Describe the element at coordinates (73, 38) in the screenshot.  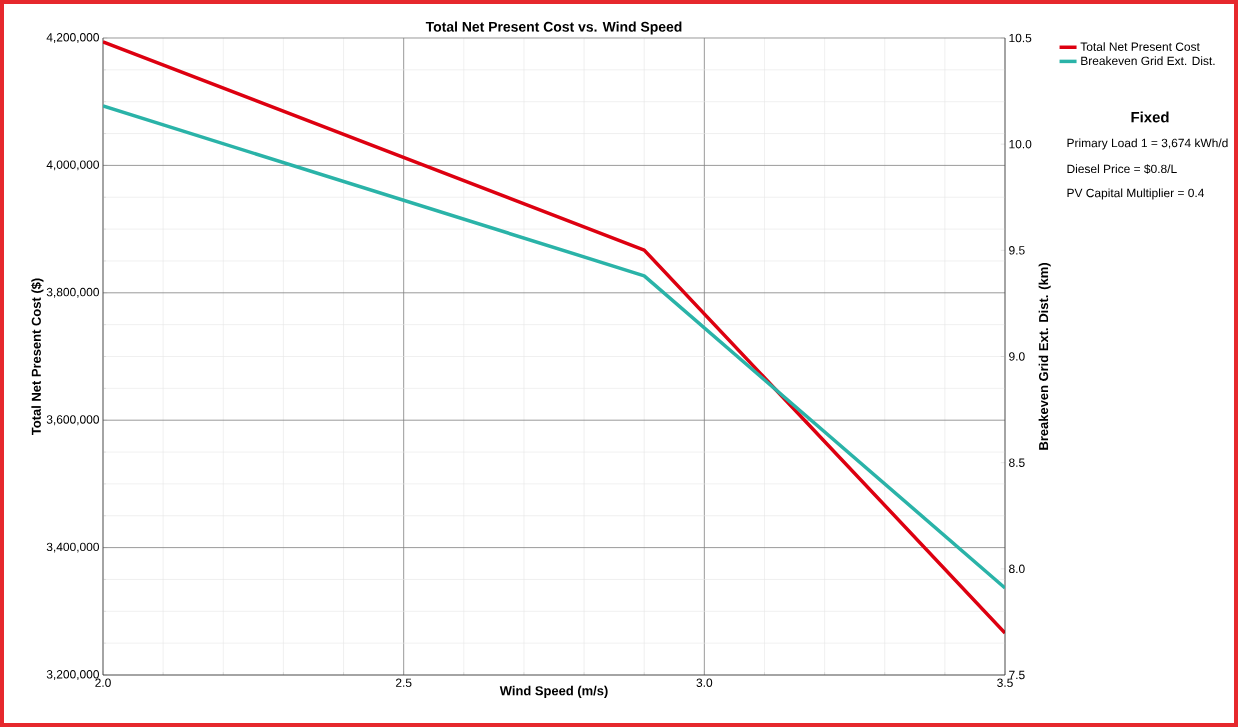
I see `y-tick-label: 4,200,000` at that location.